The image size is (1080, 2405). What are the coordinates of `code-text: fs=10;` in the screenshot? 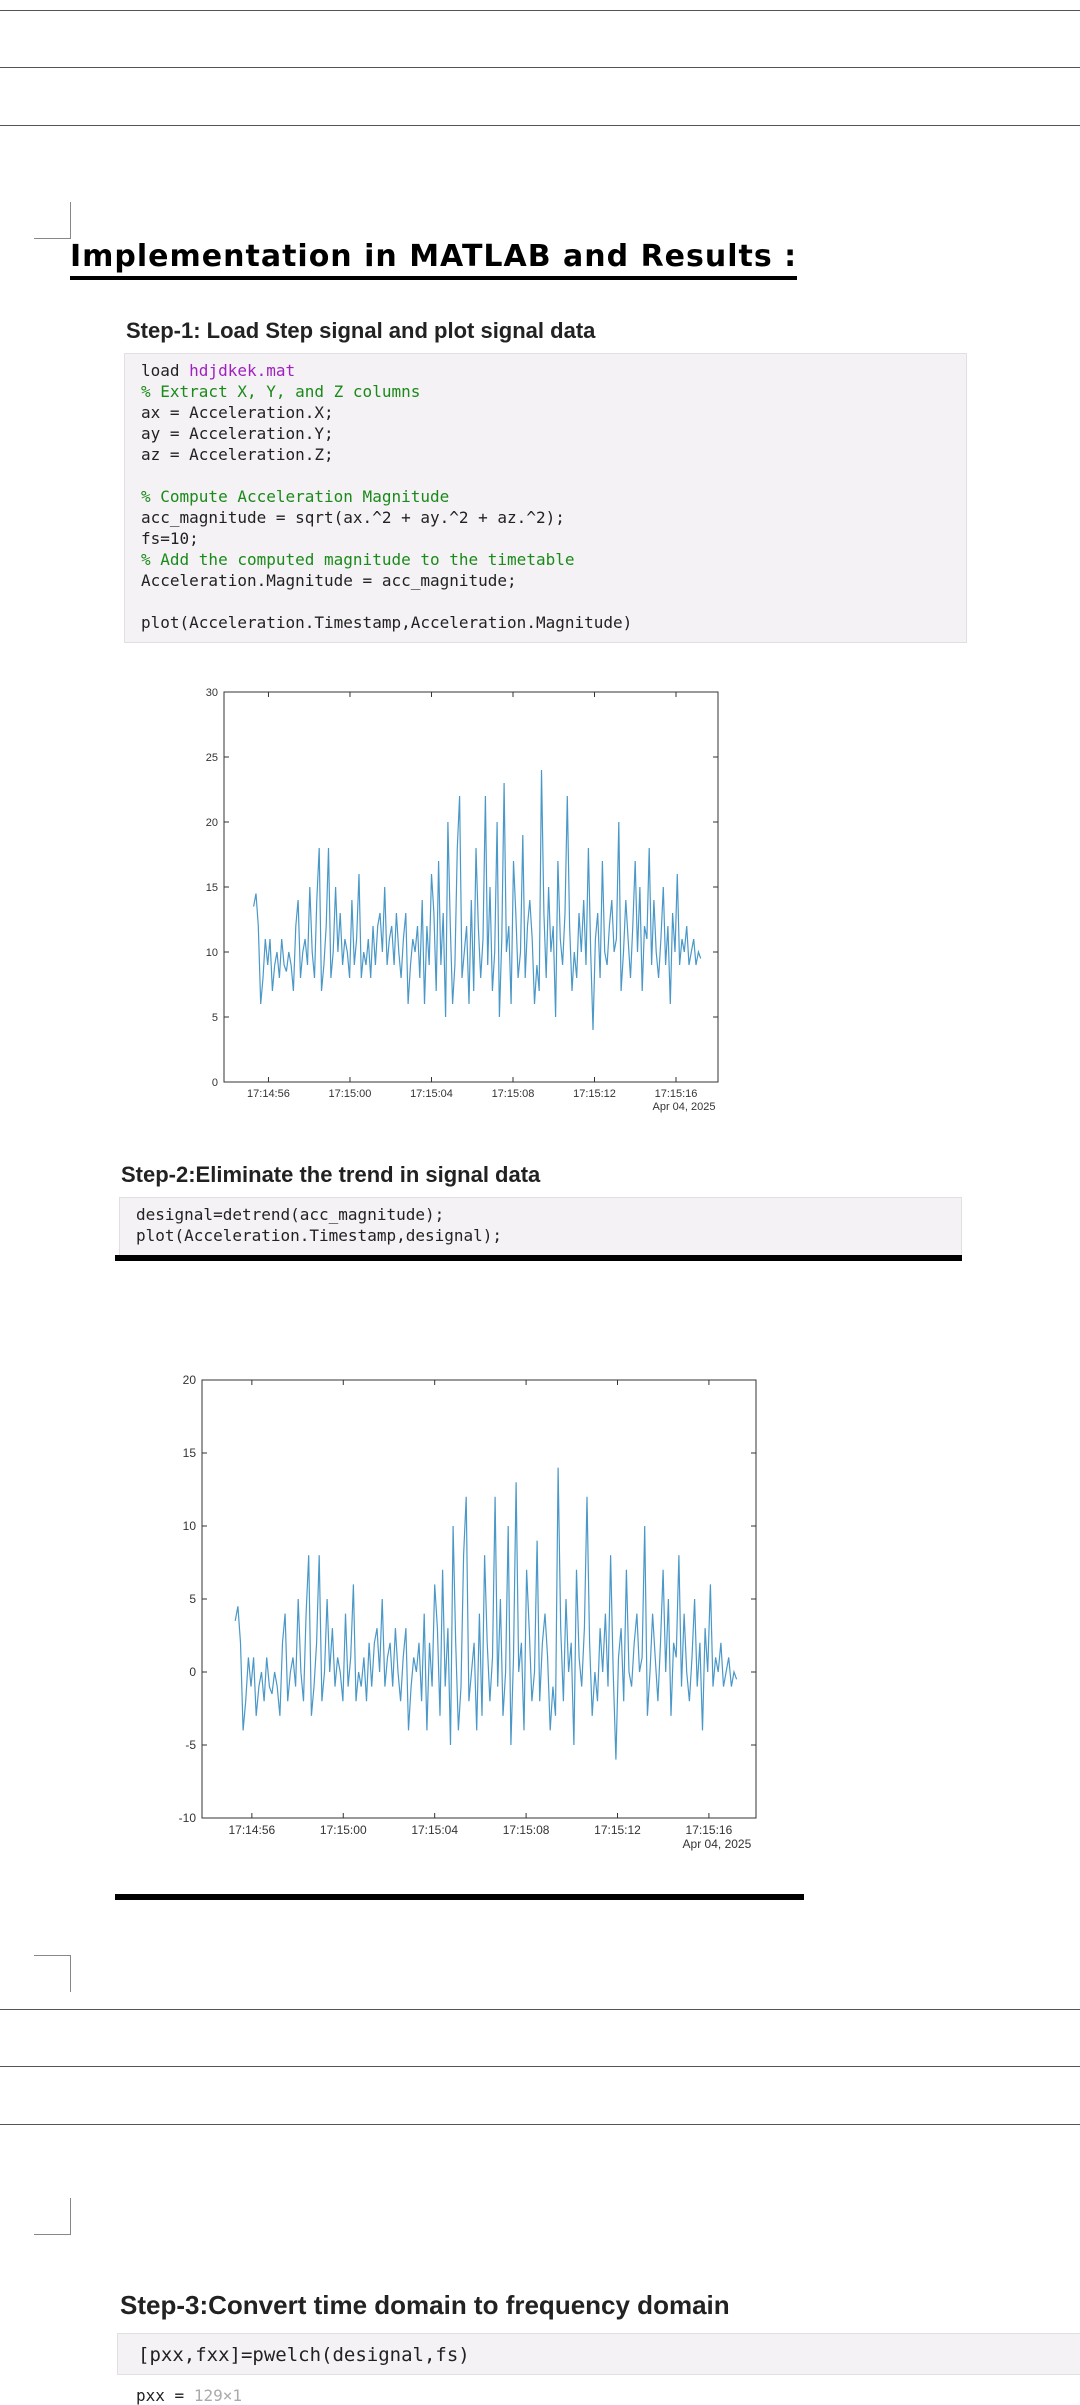 It's located at (170, 538).